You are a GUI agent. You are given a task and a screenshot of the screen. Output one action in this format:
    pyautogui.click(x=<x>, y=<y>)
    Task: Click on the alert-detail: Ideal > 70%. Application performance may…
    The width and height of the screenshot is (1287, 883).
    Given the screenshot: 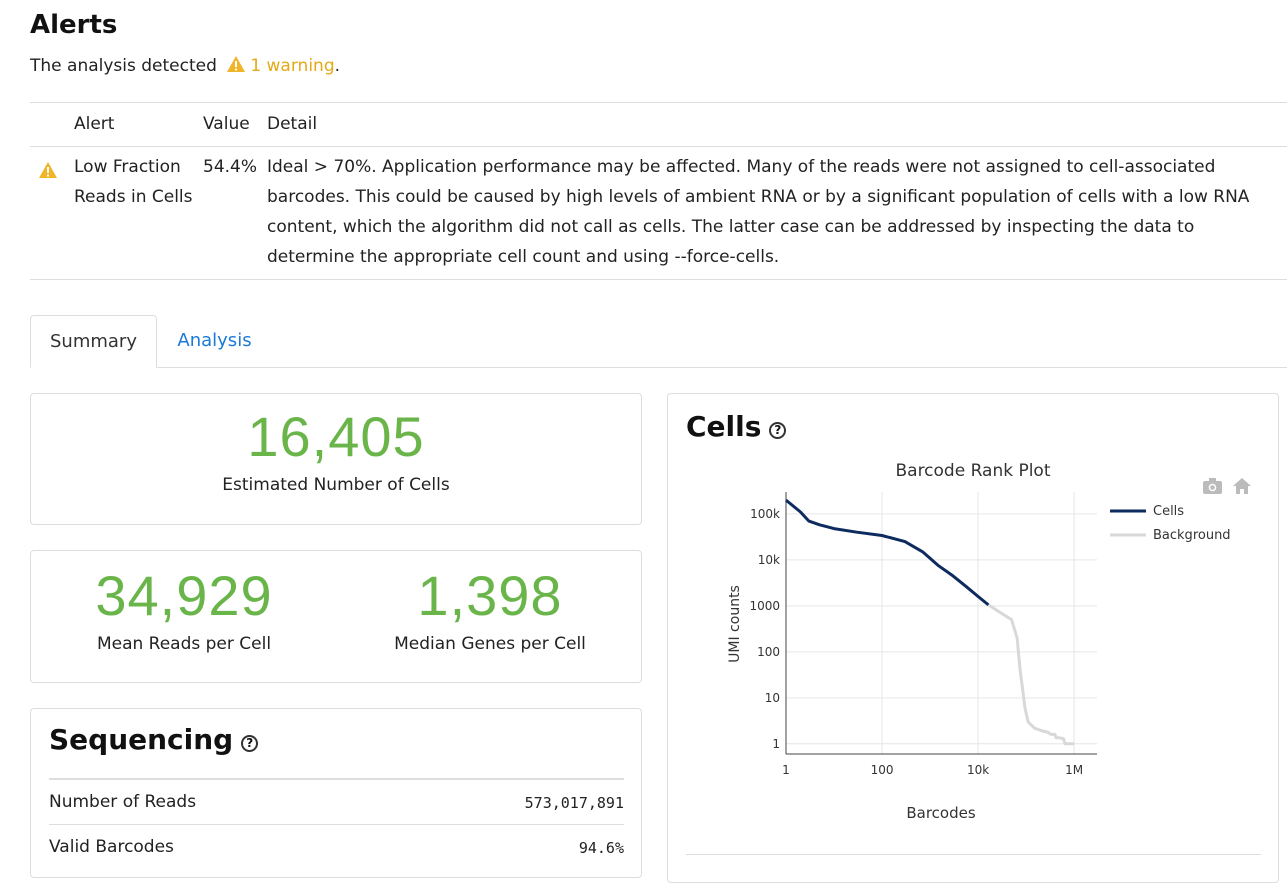 What is the action you would take?
    pyautogui.click(x=758, y=212)
    